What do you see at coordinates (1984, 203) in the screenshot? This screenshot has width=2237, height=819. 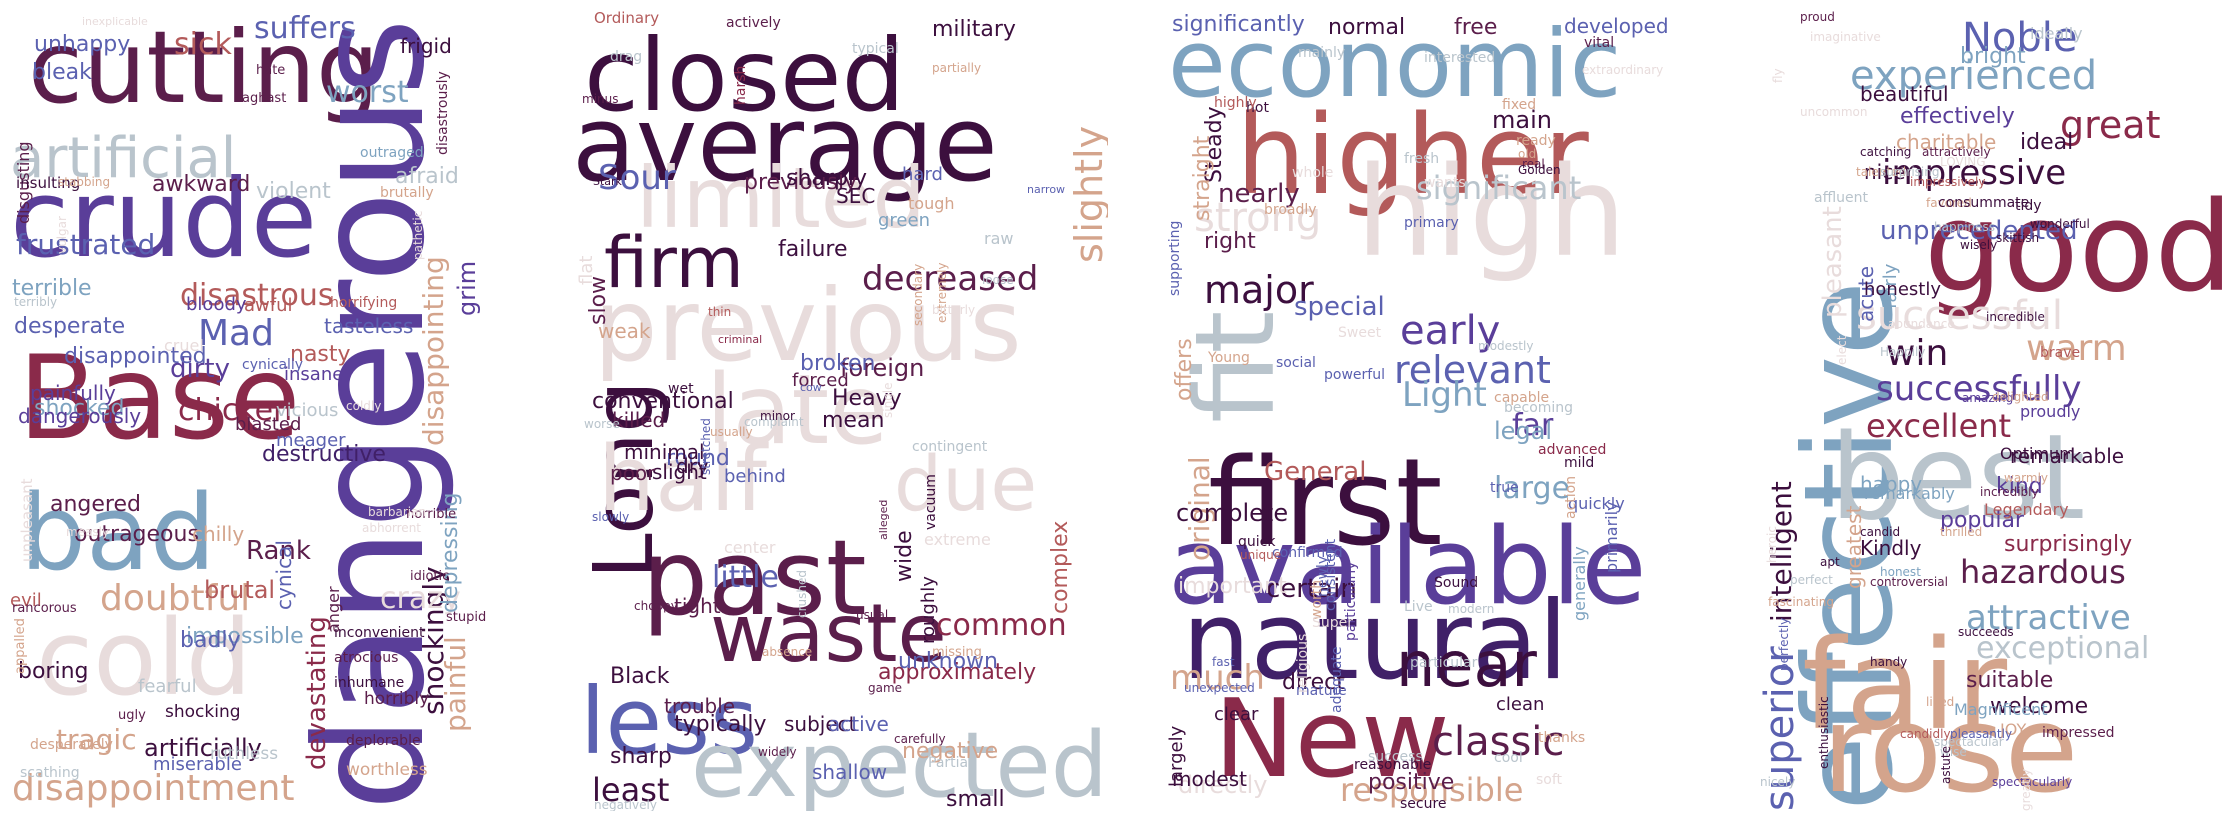 I see `word-4-59: consummate` at bounding box center [1984, 203].